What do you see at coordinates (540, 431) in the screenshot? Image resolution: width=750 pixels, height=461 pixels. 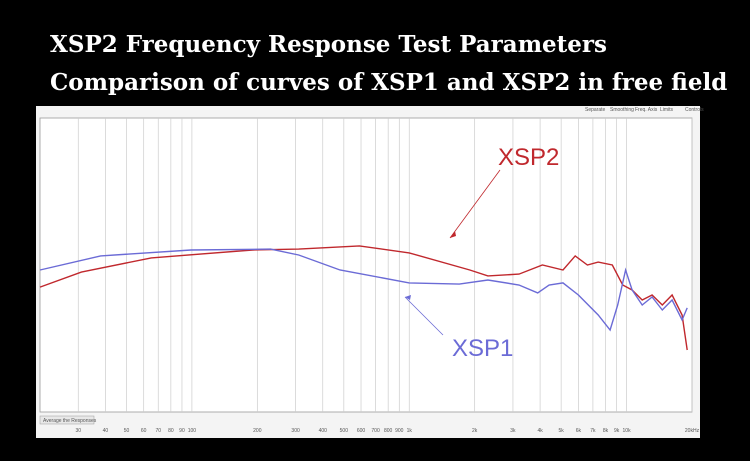 I see `x-tick-label: 4k` at bounding box center [540, 431].